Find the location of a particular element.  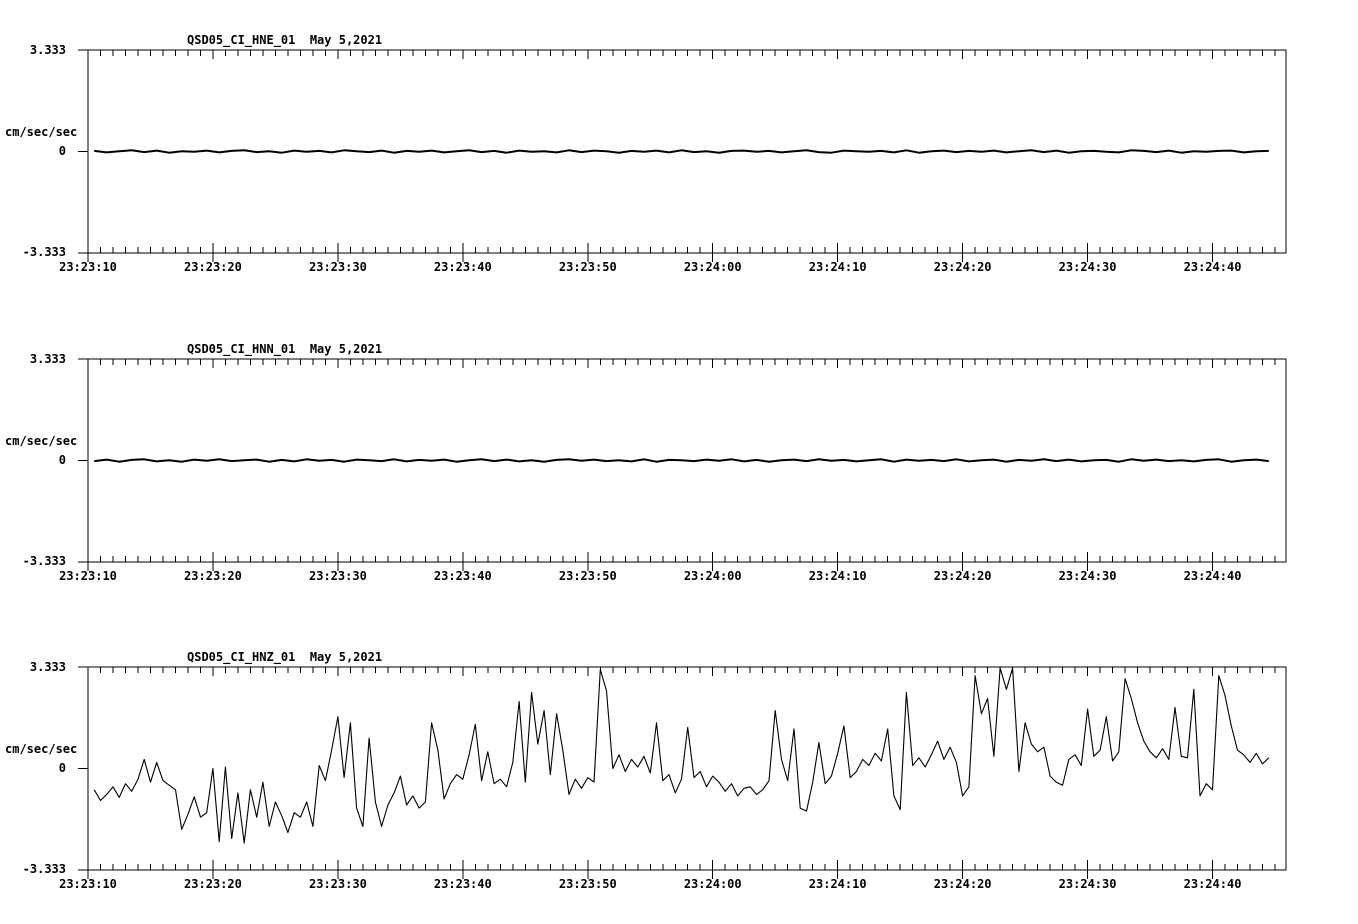

chart-title-hnz: QSD05_CI_HNZ_01 May 5,2021 is located at coordinates (285, 657).